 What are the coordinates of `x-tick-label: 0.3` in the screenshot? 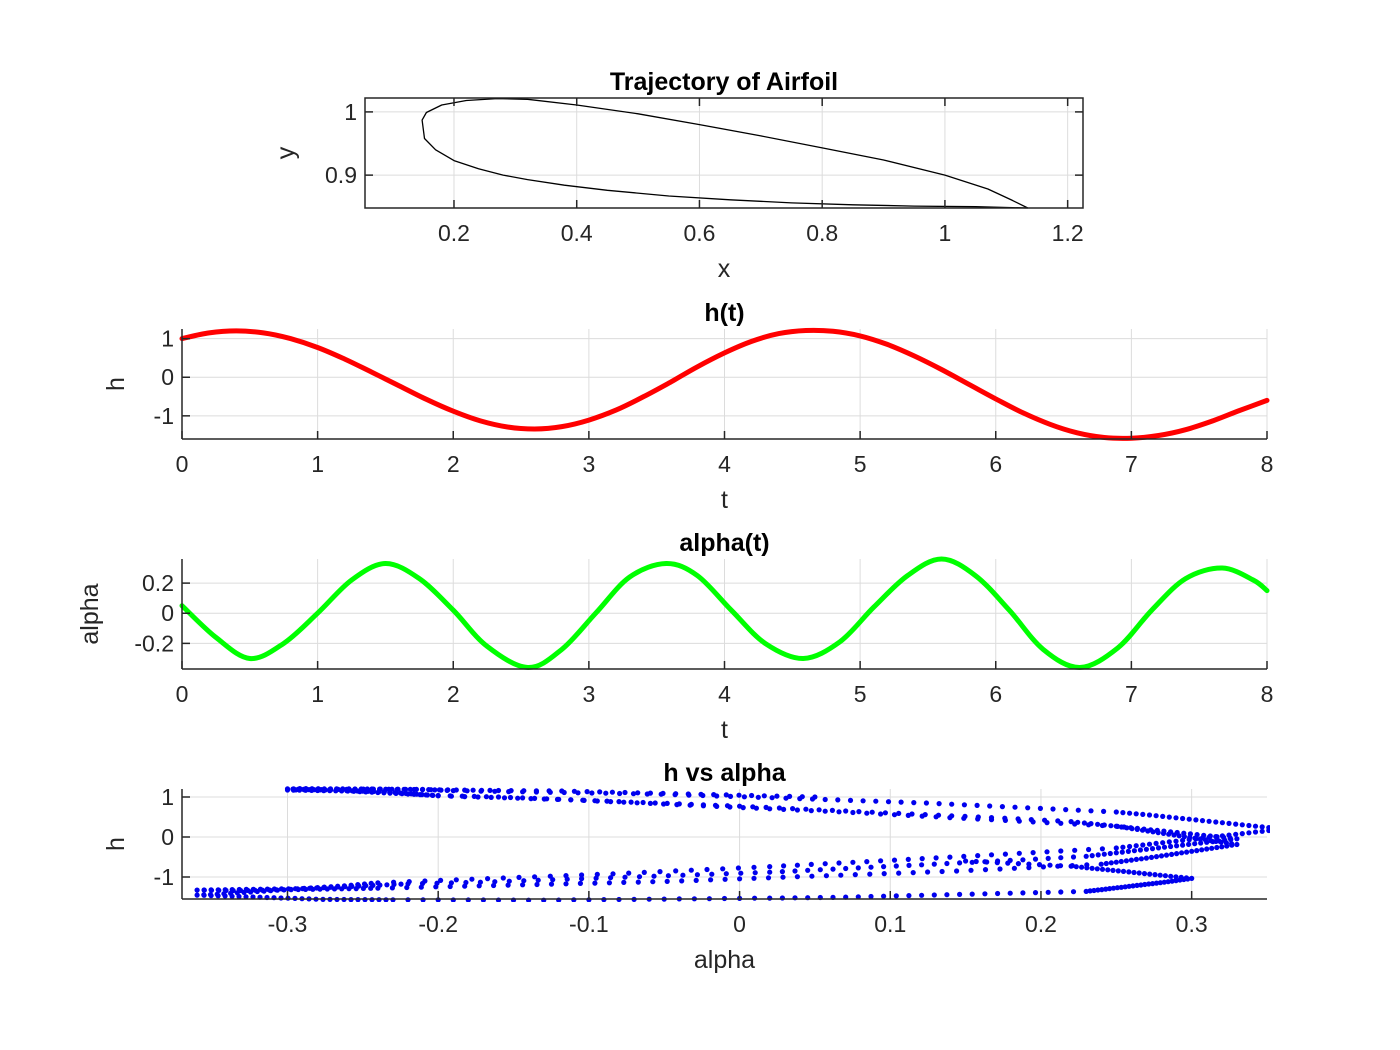 It's located at (1192, 924).